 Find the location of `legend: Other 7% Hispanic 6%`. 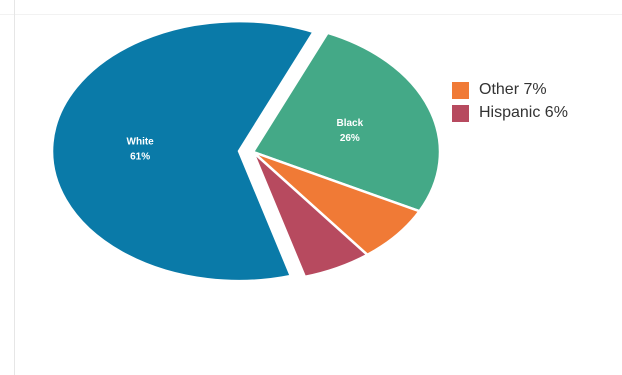

legend: Other 7% Hispanic 6% is located at coordinates (510, 103).